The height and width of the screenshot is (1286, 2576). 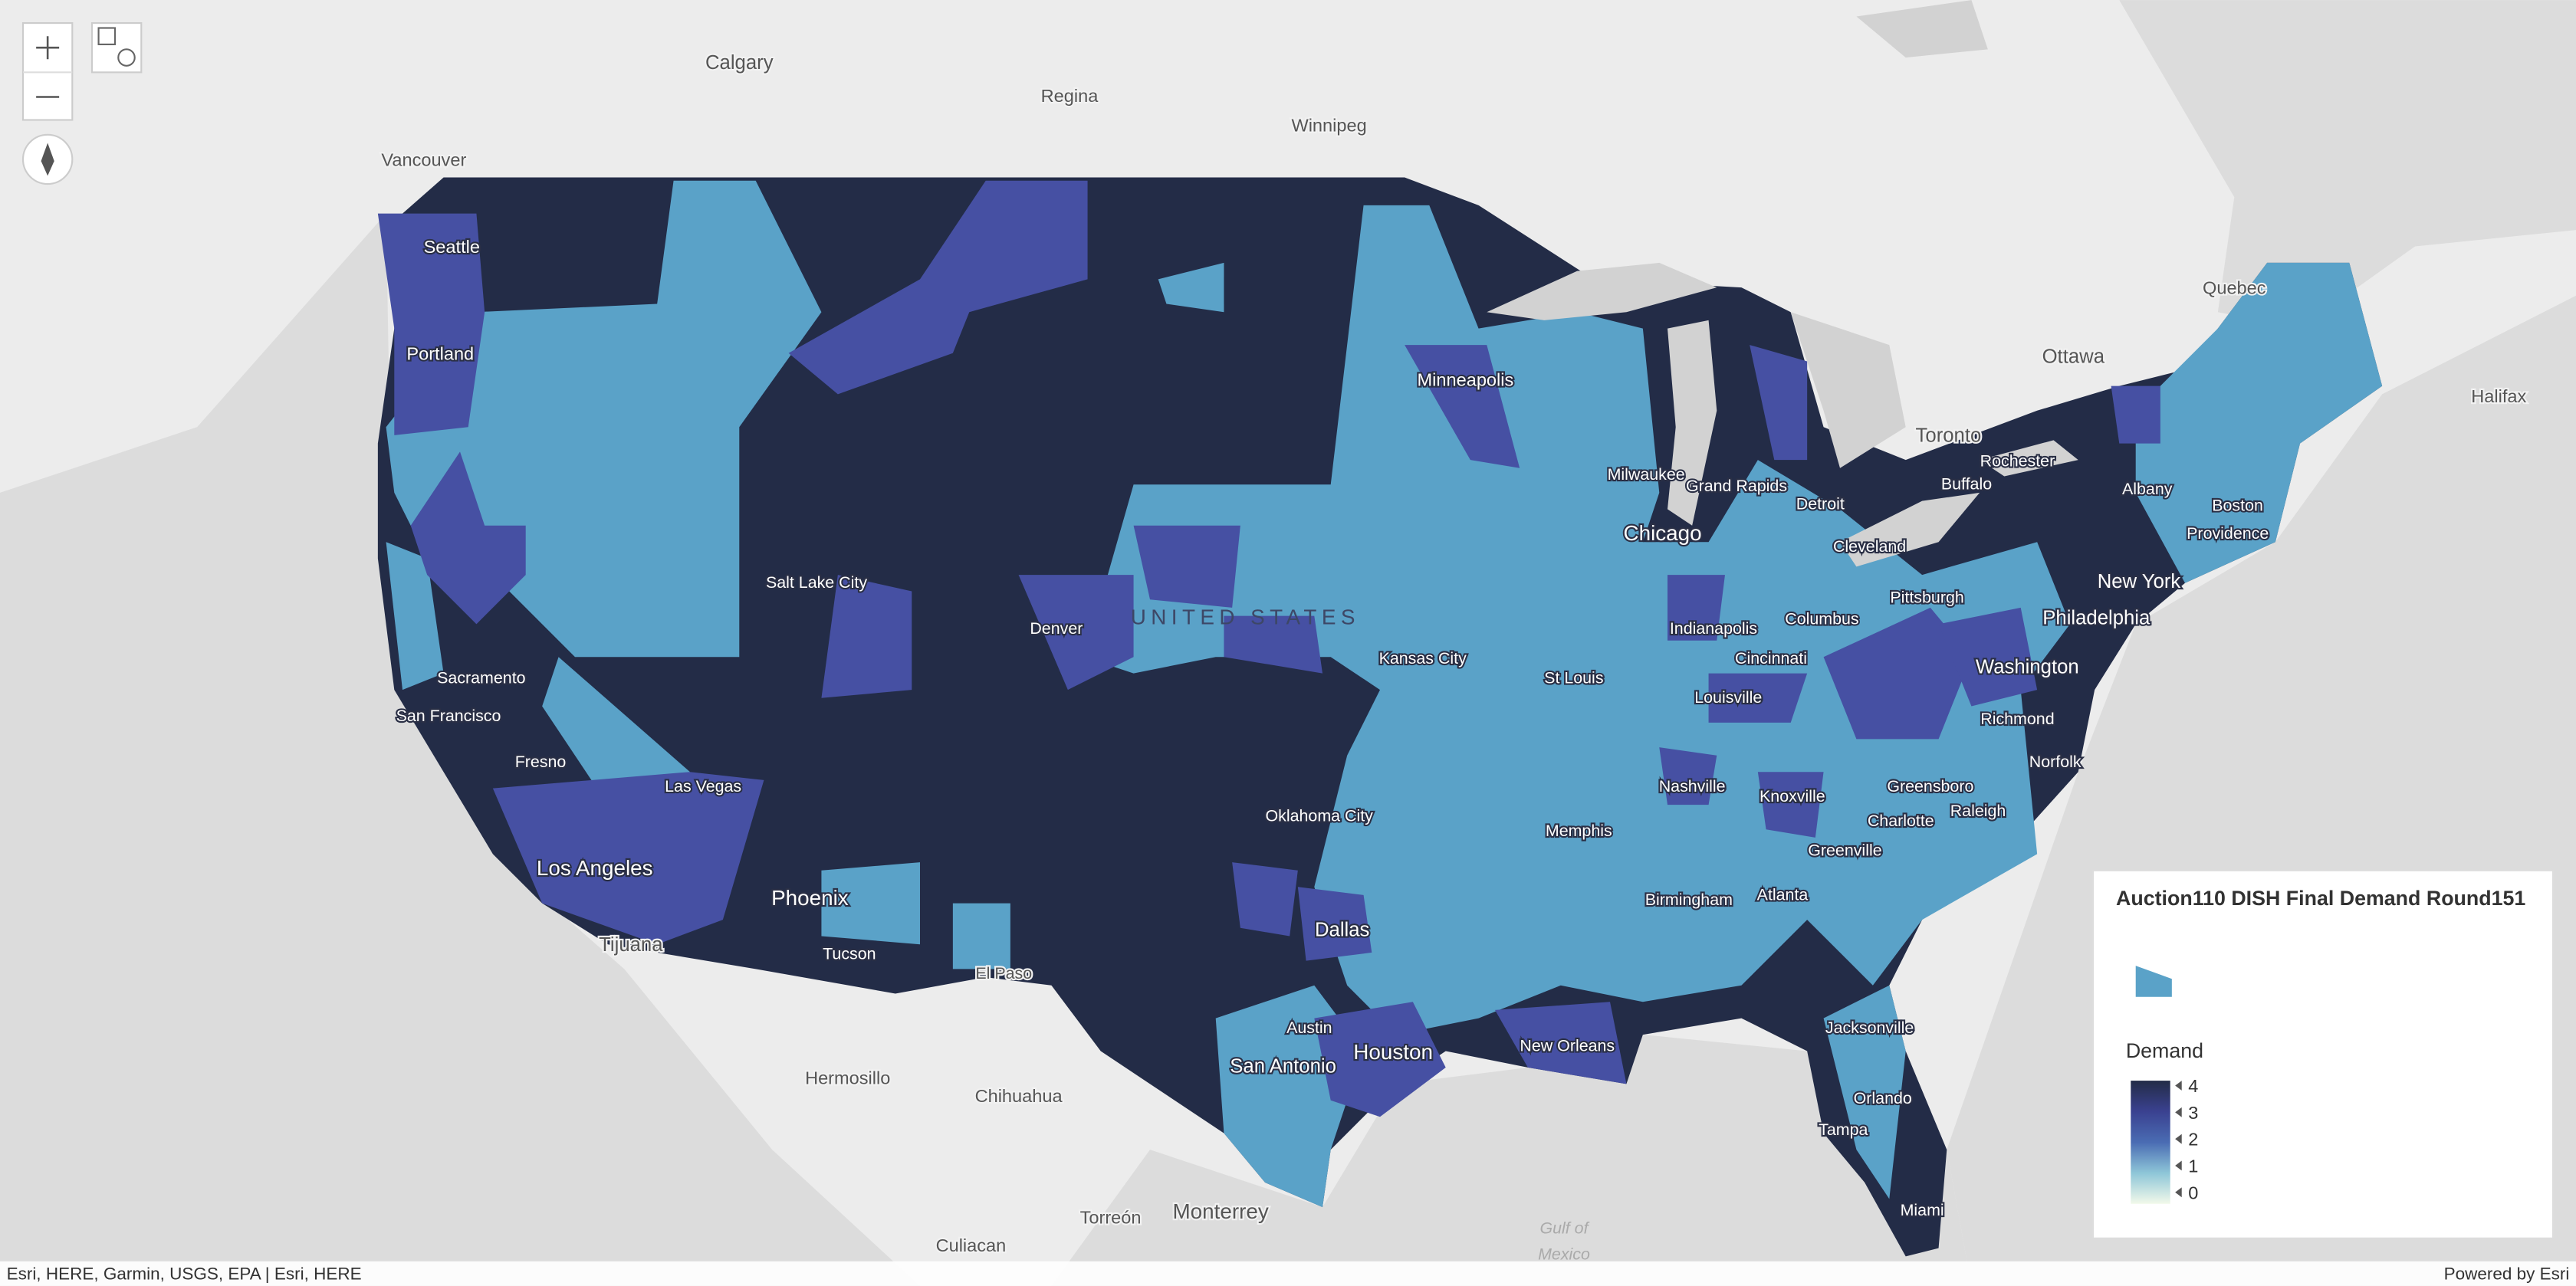 What do you see at coordinates (1662, 533) in the screenshot?
I see `city-label: Chicago` at bounding box center [1662, 533].